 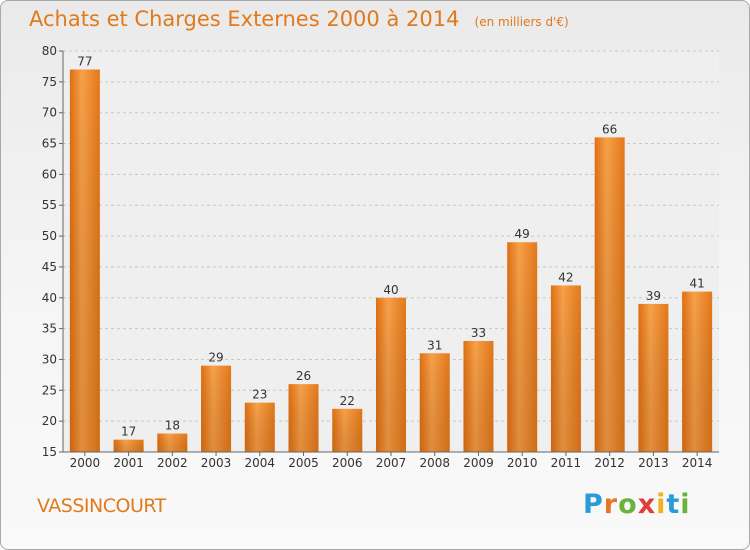 I want to click on brand-letter: r, so click(x=611, y=504).